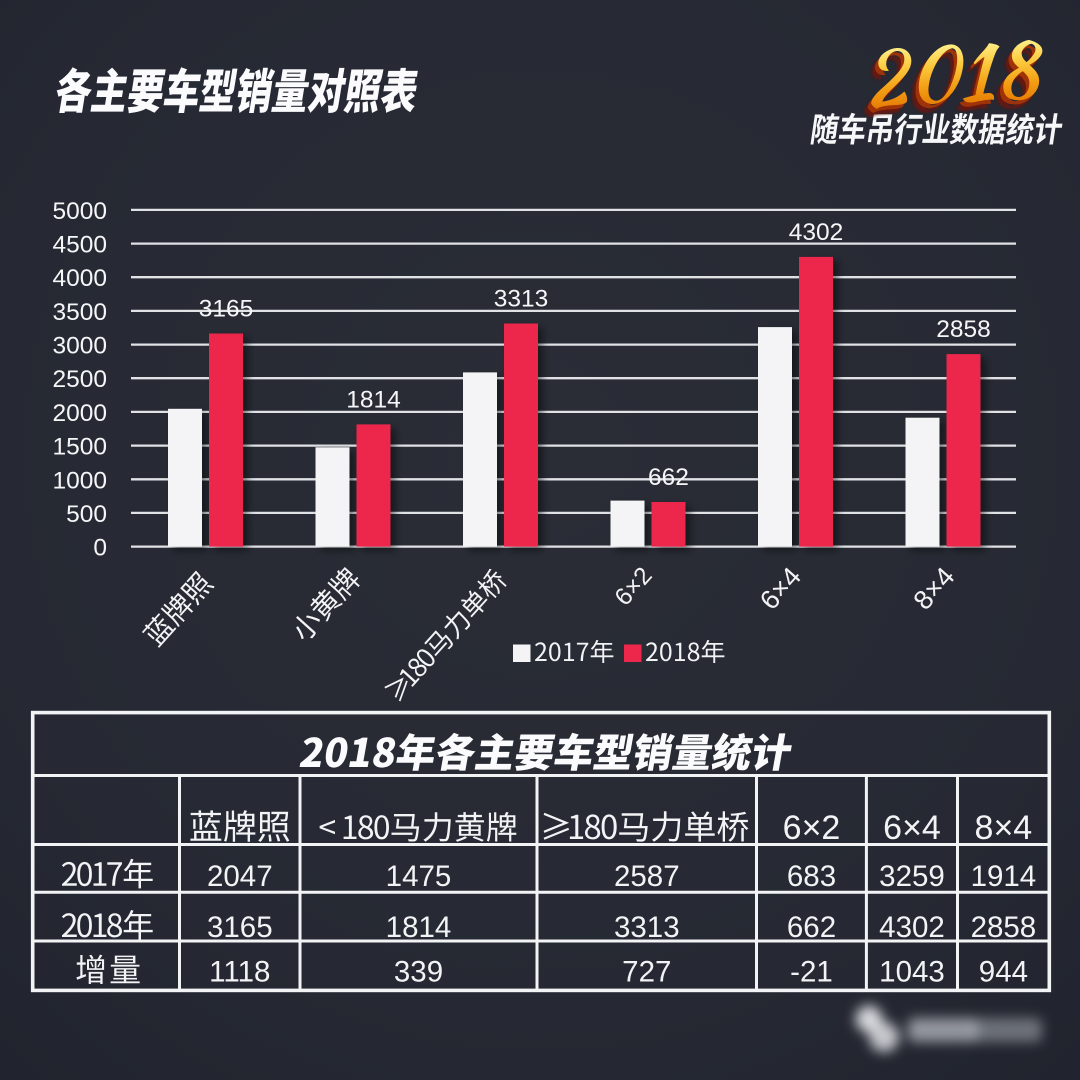  I want to click on svg-text: 4500, so click(79, 245).